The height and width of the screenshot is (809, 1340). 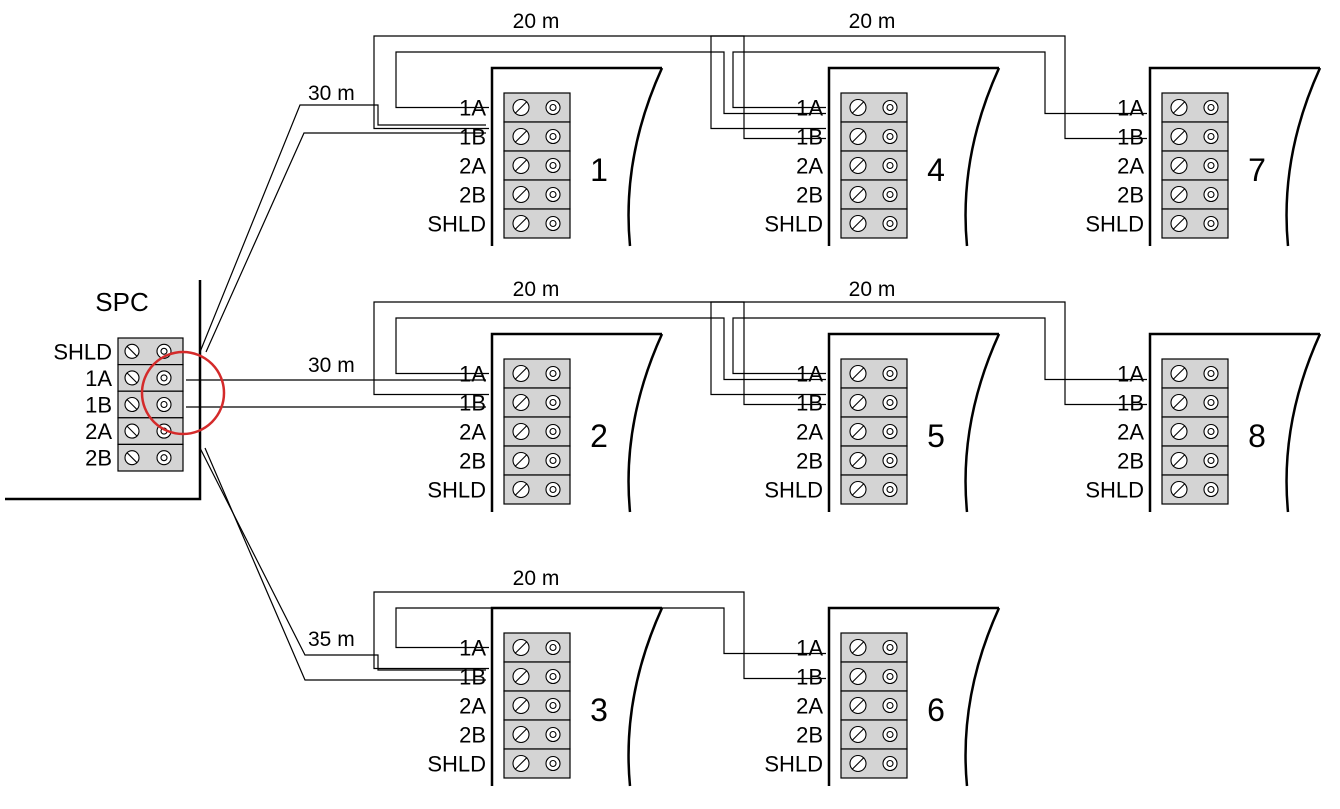 I want to click on device-6: 1A 1B 2A 2B SHLD 6, so click(x=882, y=696).